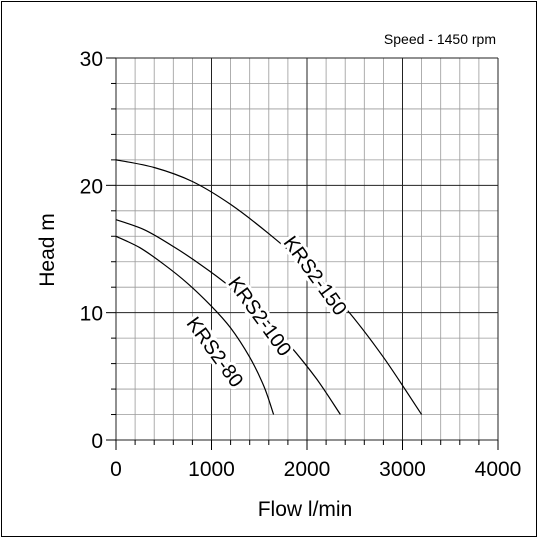 The height and width of the screenshot is (540, 540). Describe the element at coordinates (259, 317) in the screenshot. I see `curve-label-krs2-100: KRS2-100` at that location.